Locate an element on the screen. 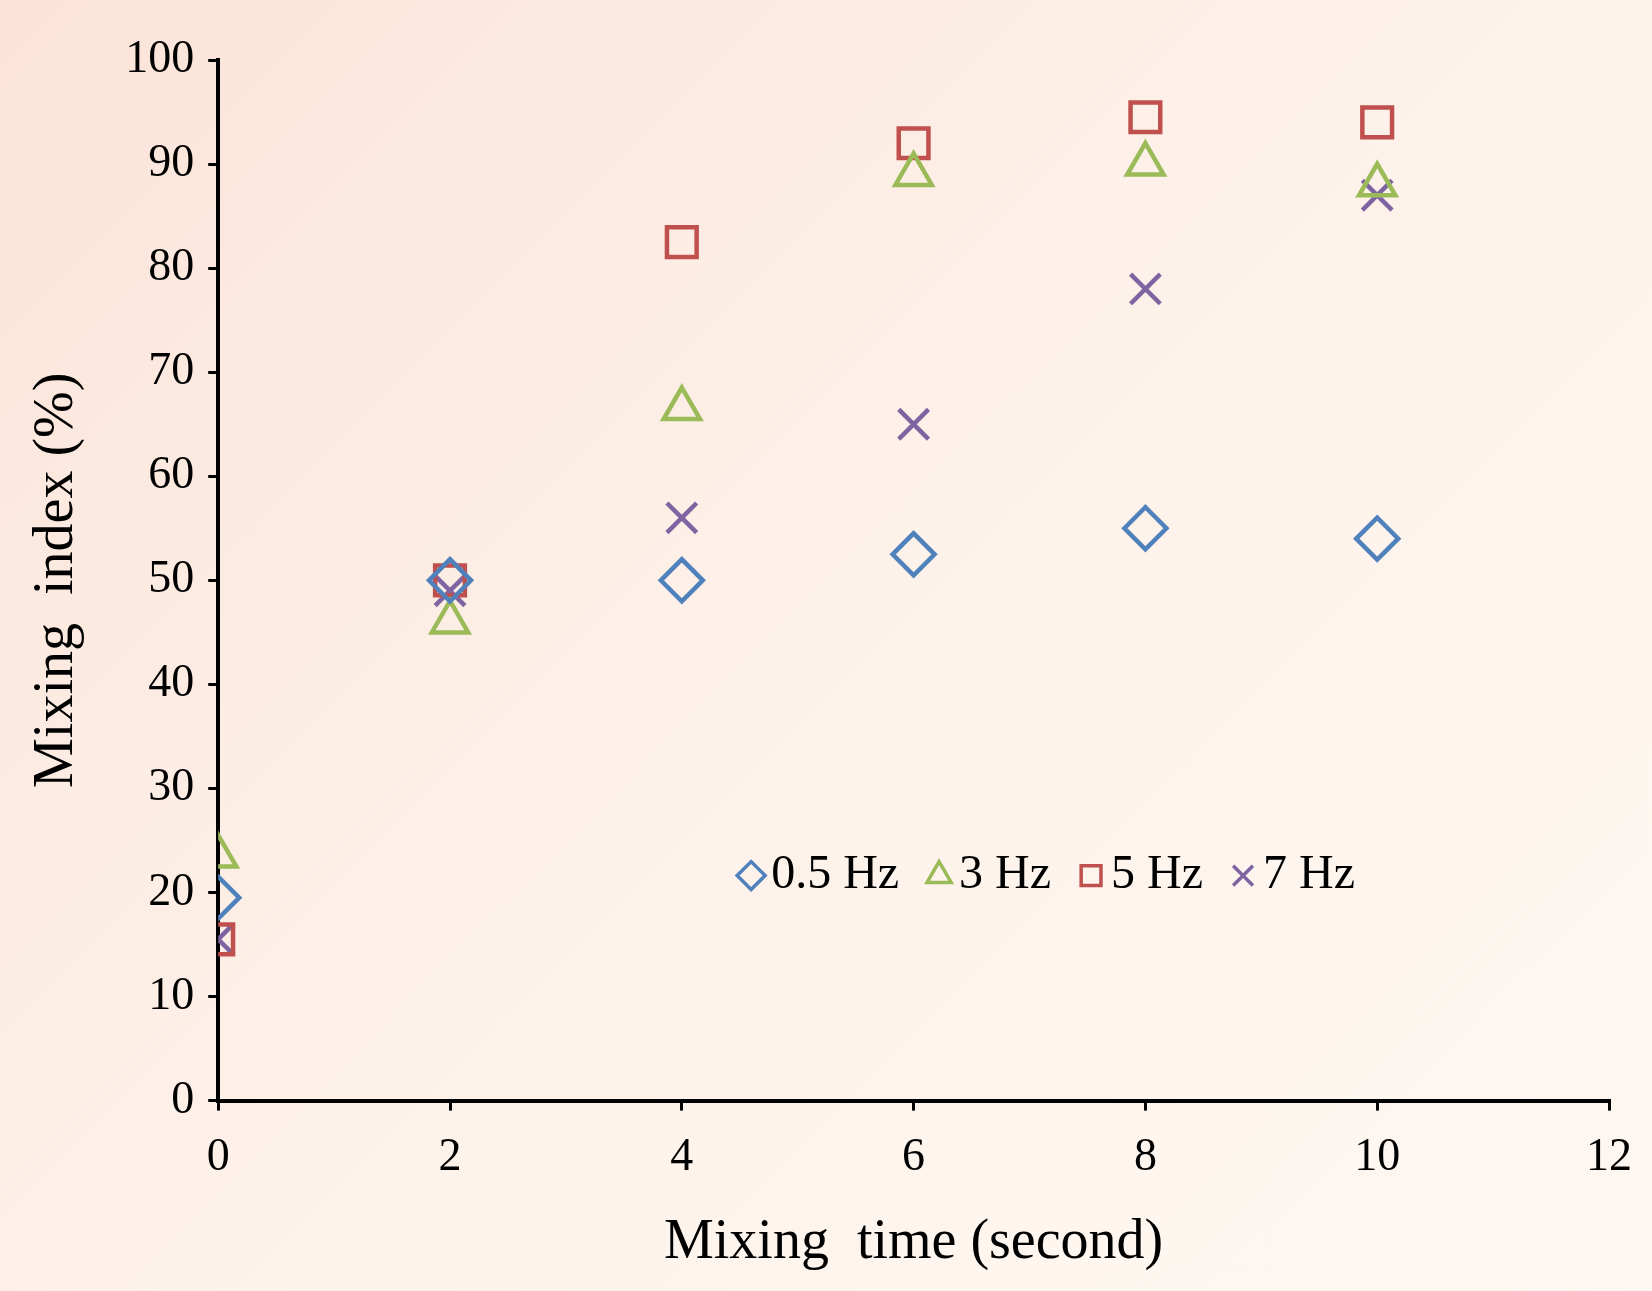  y-tick-label: 20 is located at coordinates (171, 889).